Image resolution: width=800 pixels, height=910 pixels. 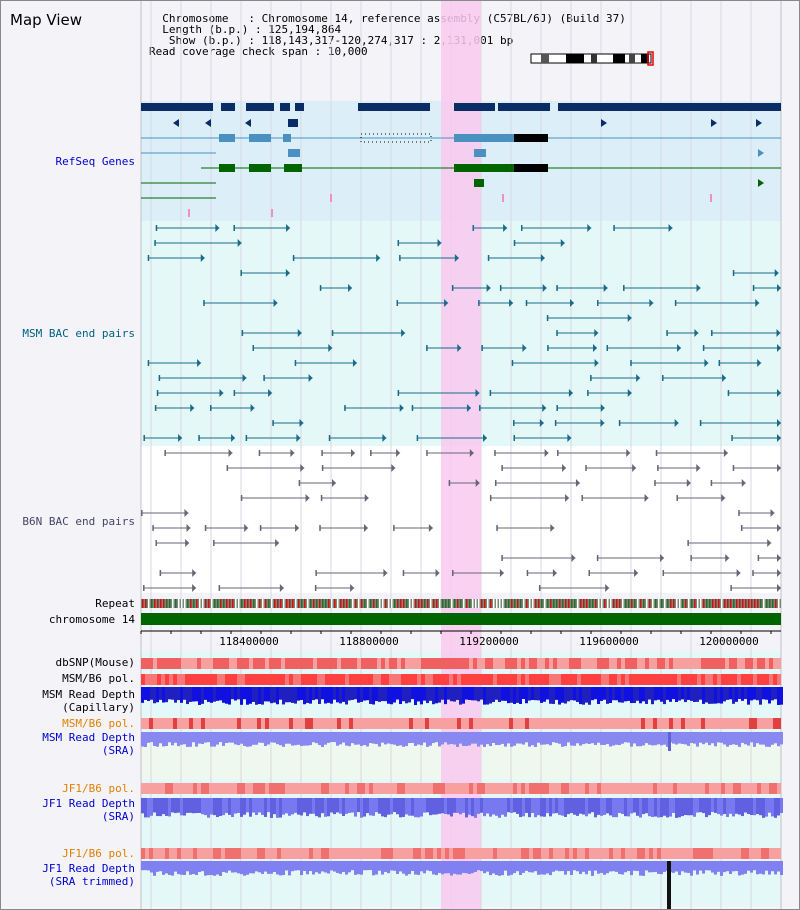 What do you see at coordinates (98, 707) in the screenshot?
I see `track-label-msm-depth-cap-sub: (Capillary)` at bounding box center [98, 707].